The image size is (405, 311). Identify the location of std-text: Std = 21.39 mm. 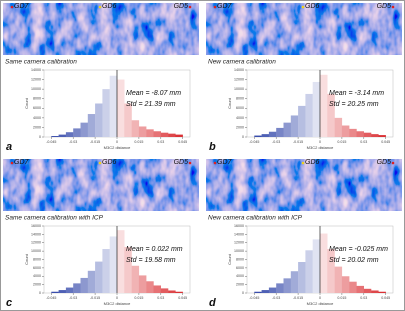
(151, 104).